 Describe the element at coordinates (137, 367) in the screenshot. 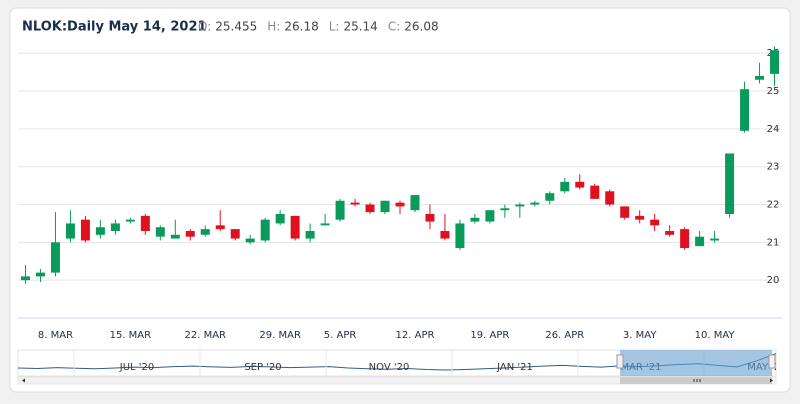

I see `navigator-label: JUL '20` at that location.